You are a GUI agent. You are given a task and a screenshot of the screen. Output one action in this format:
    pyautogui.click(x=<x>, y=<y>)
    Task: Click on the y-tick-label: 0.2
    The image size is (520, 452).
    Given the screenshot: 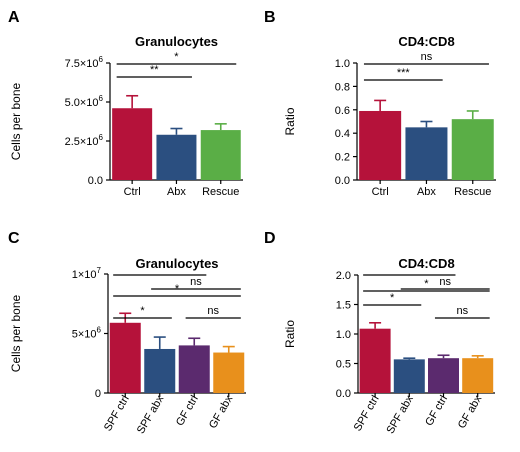 What is the action you would take?
    pyautogui.click(x=342, y=158)
    